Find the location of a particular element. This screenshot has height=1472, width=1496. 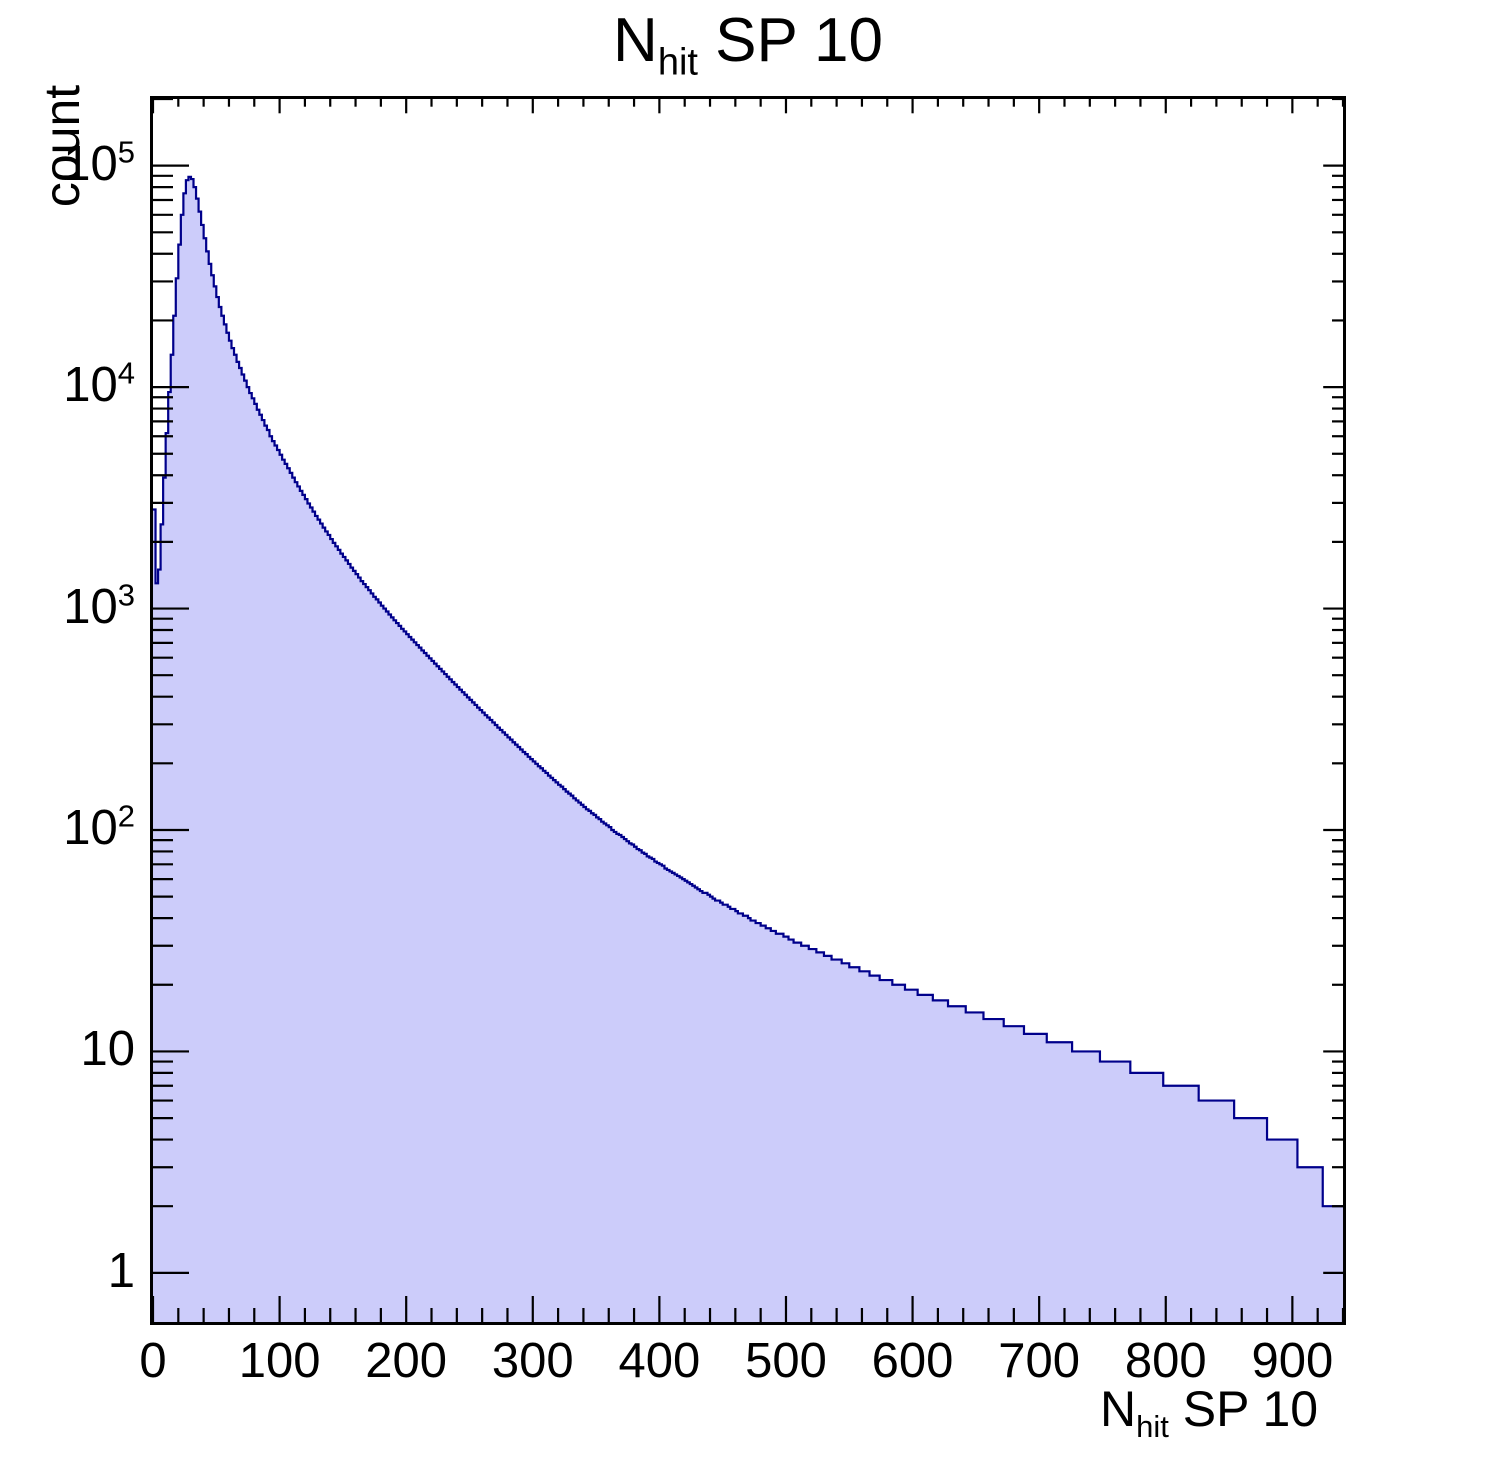

x-tick-label: 200 is located at coordinates (406, 1361).